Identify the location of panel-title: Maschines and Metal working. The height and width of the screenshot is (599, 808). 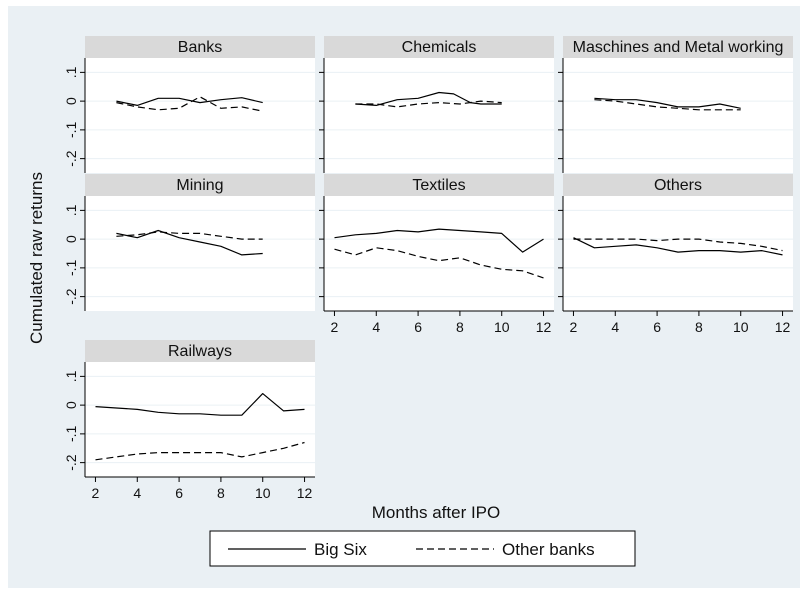
(678, 47).